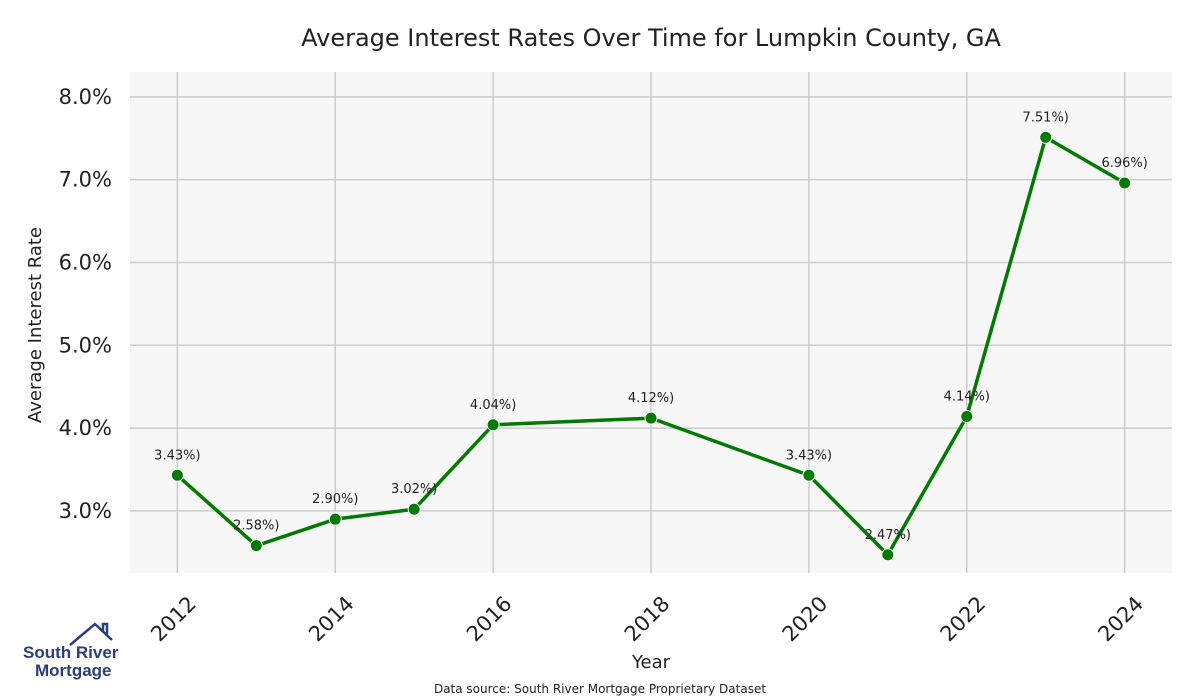  Describe the element at coordinates (85, 345) in the screenshot. I see `y-tick-label: 5.0%` at that location.